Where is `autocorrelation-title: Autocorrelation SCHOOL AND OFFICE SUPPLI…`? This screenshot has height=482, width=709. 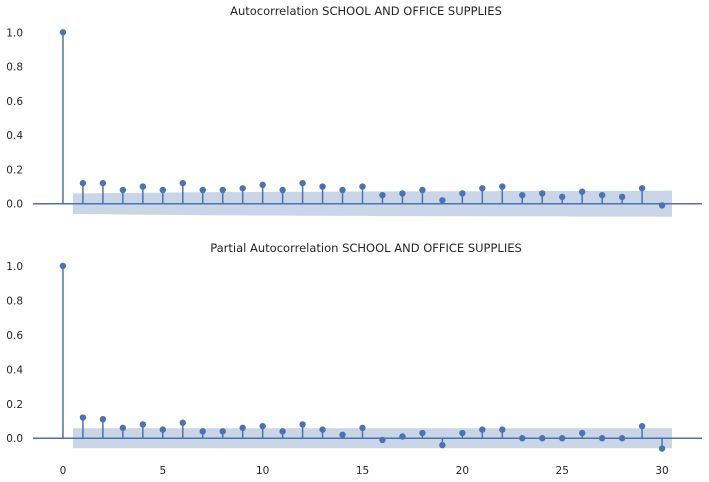
autocorrelation-title: Autocorrelation SCHOOL AND OFFICE SUPPLI… is located at coordinates (366, 11).